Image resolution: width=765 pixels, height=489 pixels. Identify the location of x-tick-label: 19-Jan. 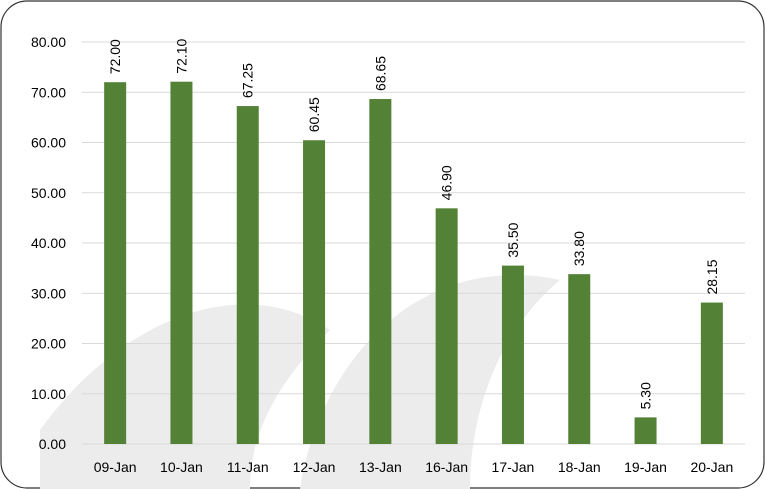
(645, 467).